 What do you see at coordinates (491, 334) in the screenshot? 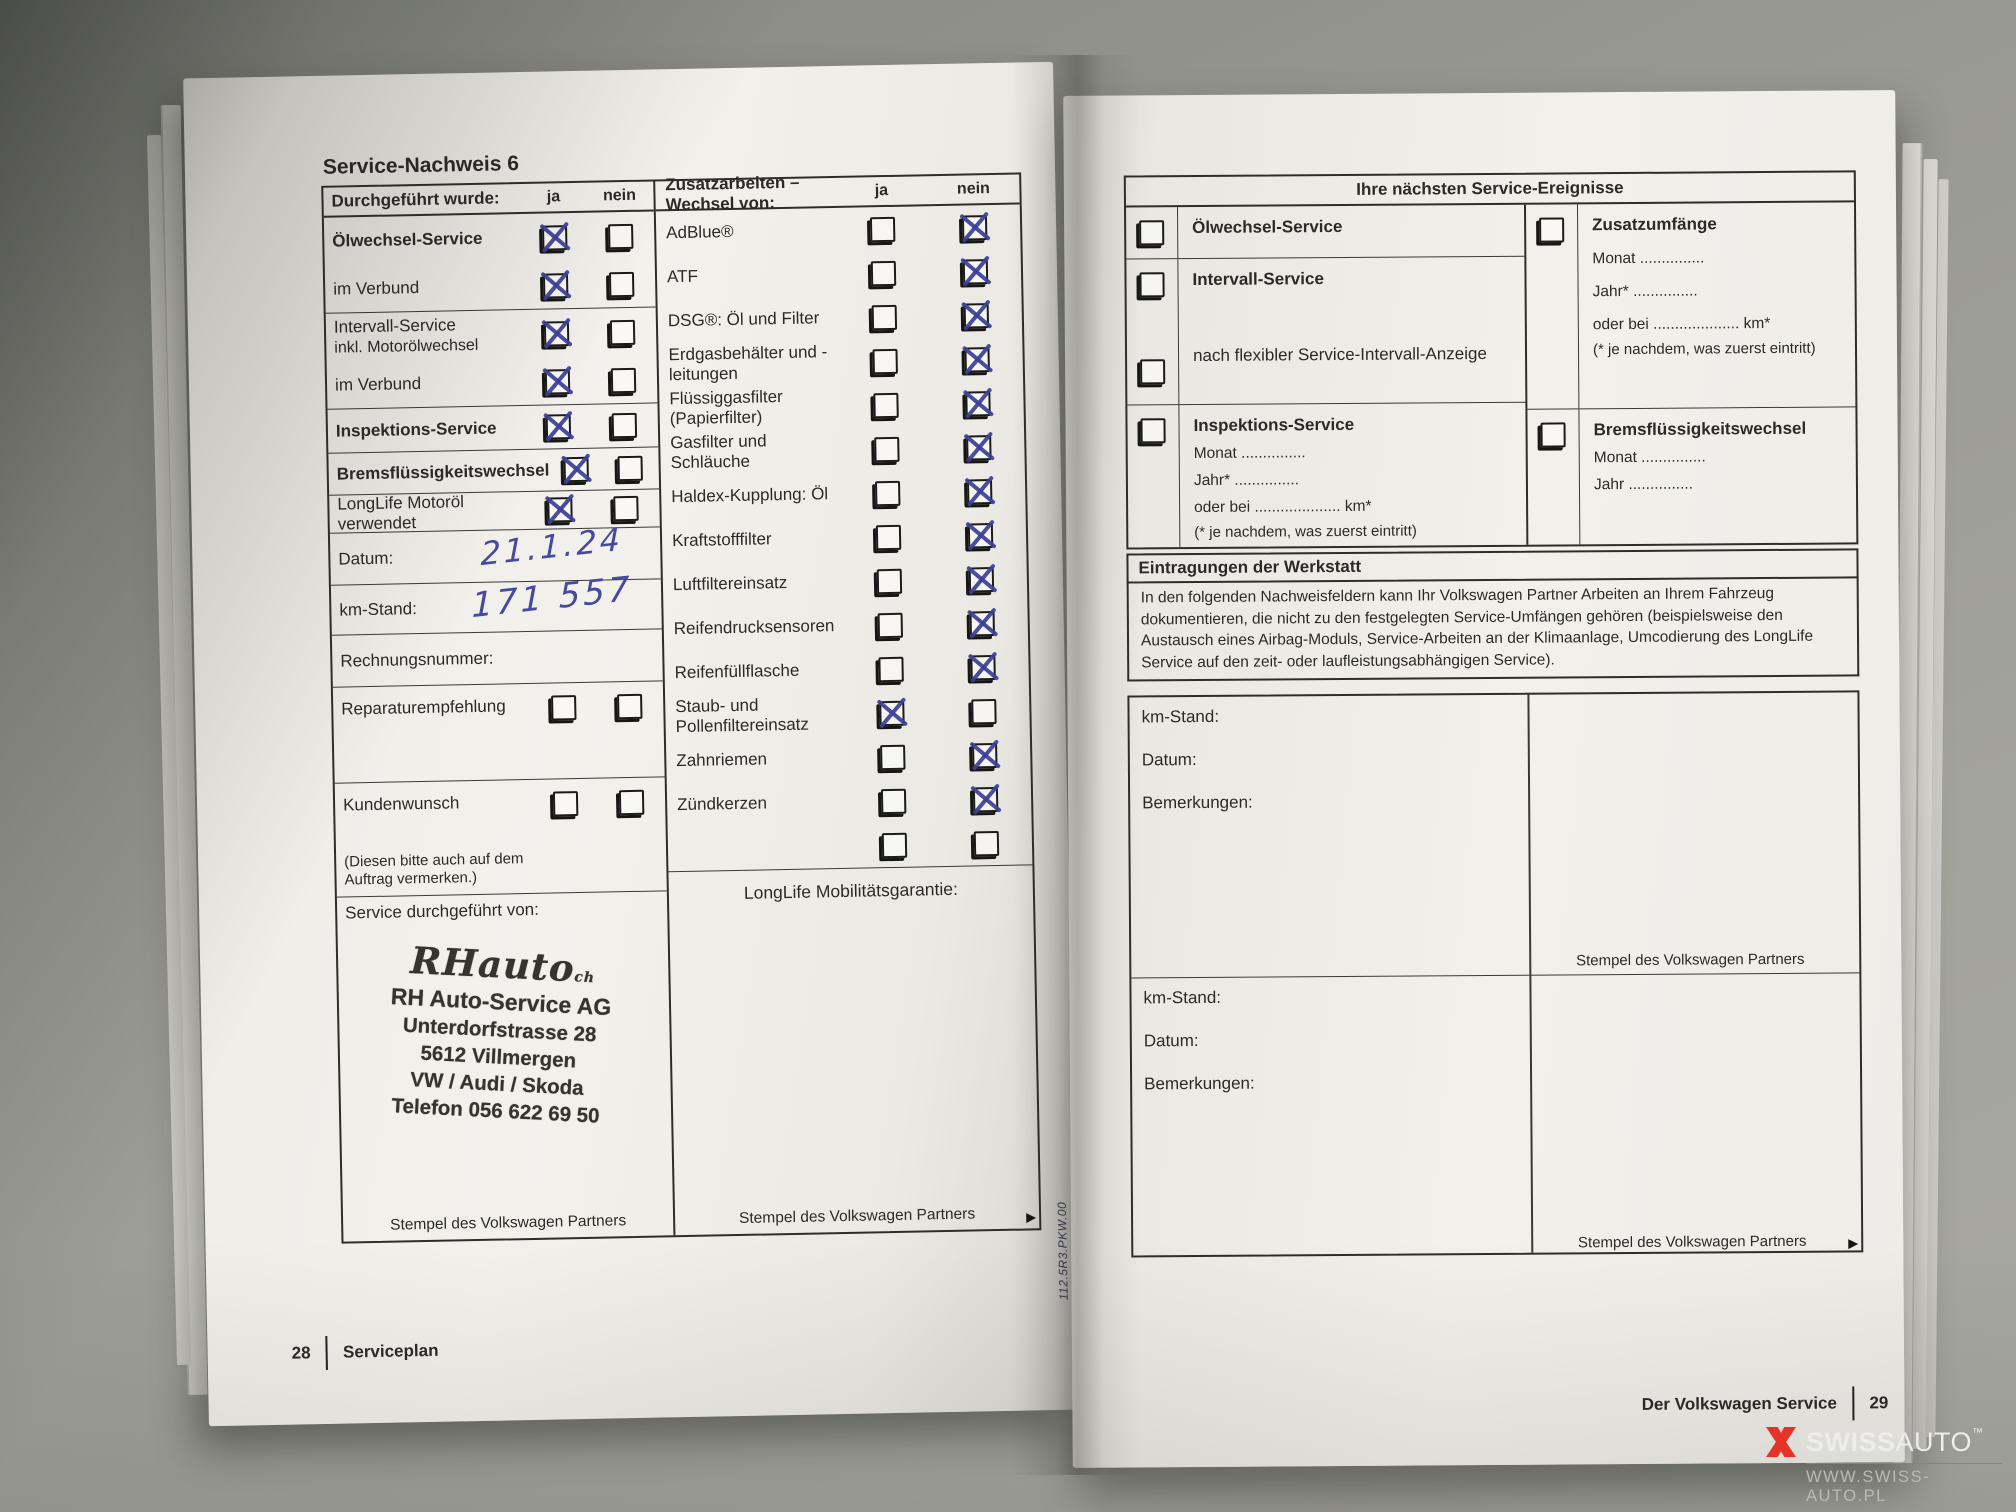
I see `service-row: Intervall-Service inkl. Motorölwechsel` at bounding box center [491, 334].